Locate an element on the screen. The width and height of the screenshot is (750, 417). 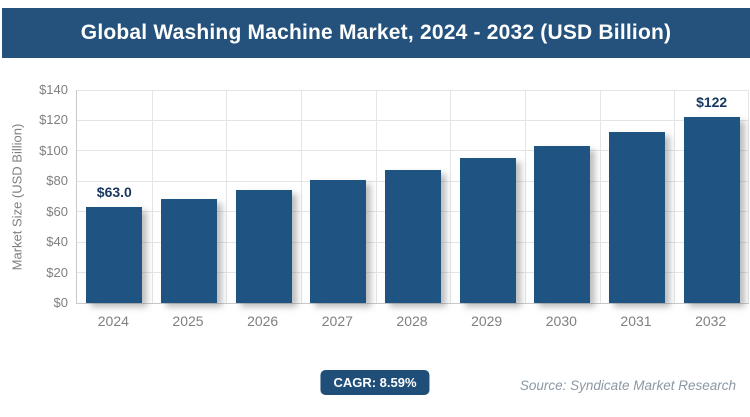
x-tick-label: 2024 is located at coordinates (113, 321).